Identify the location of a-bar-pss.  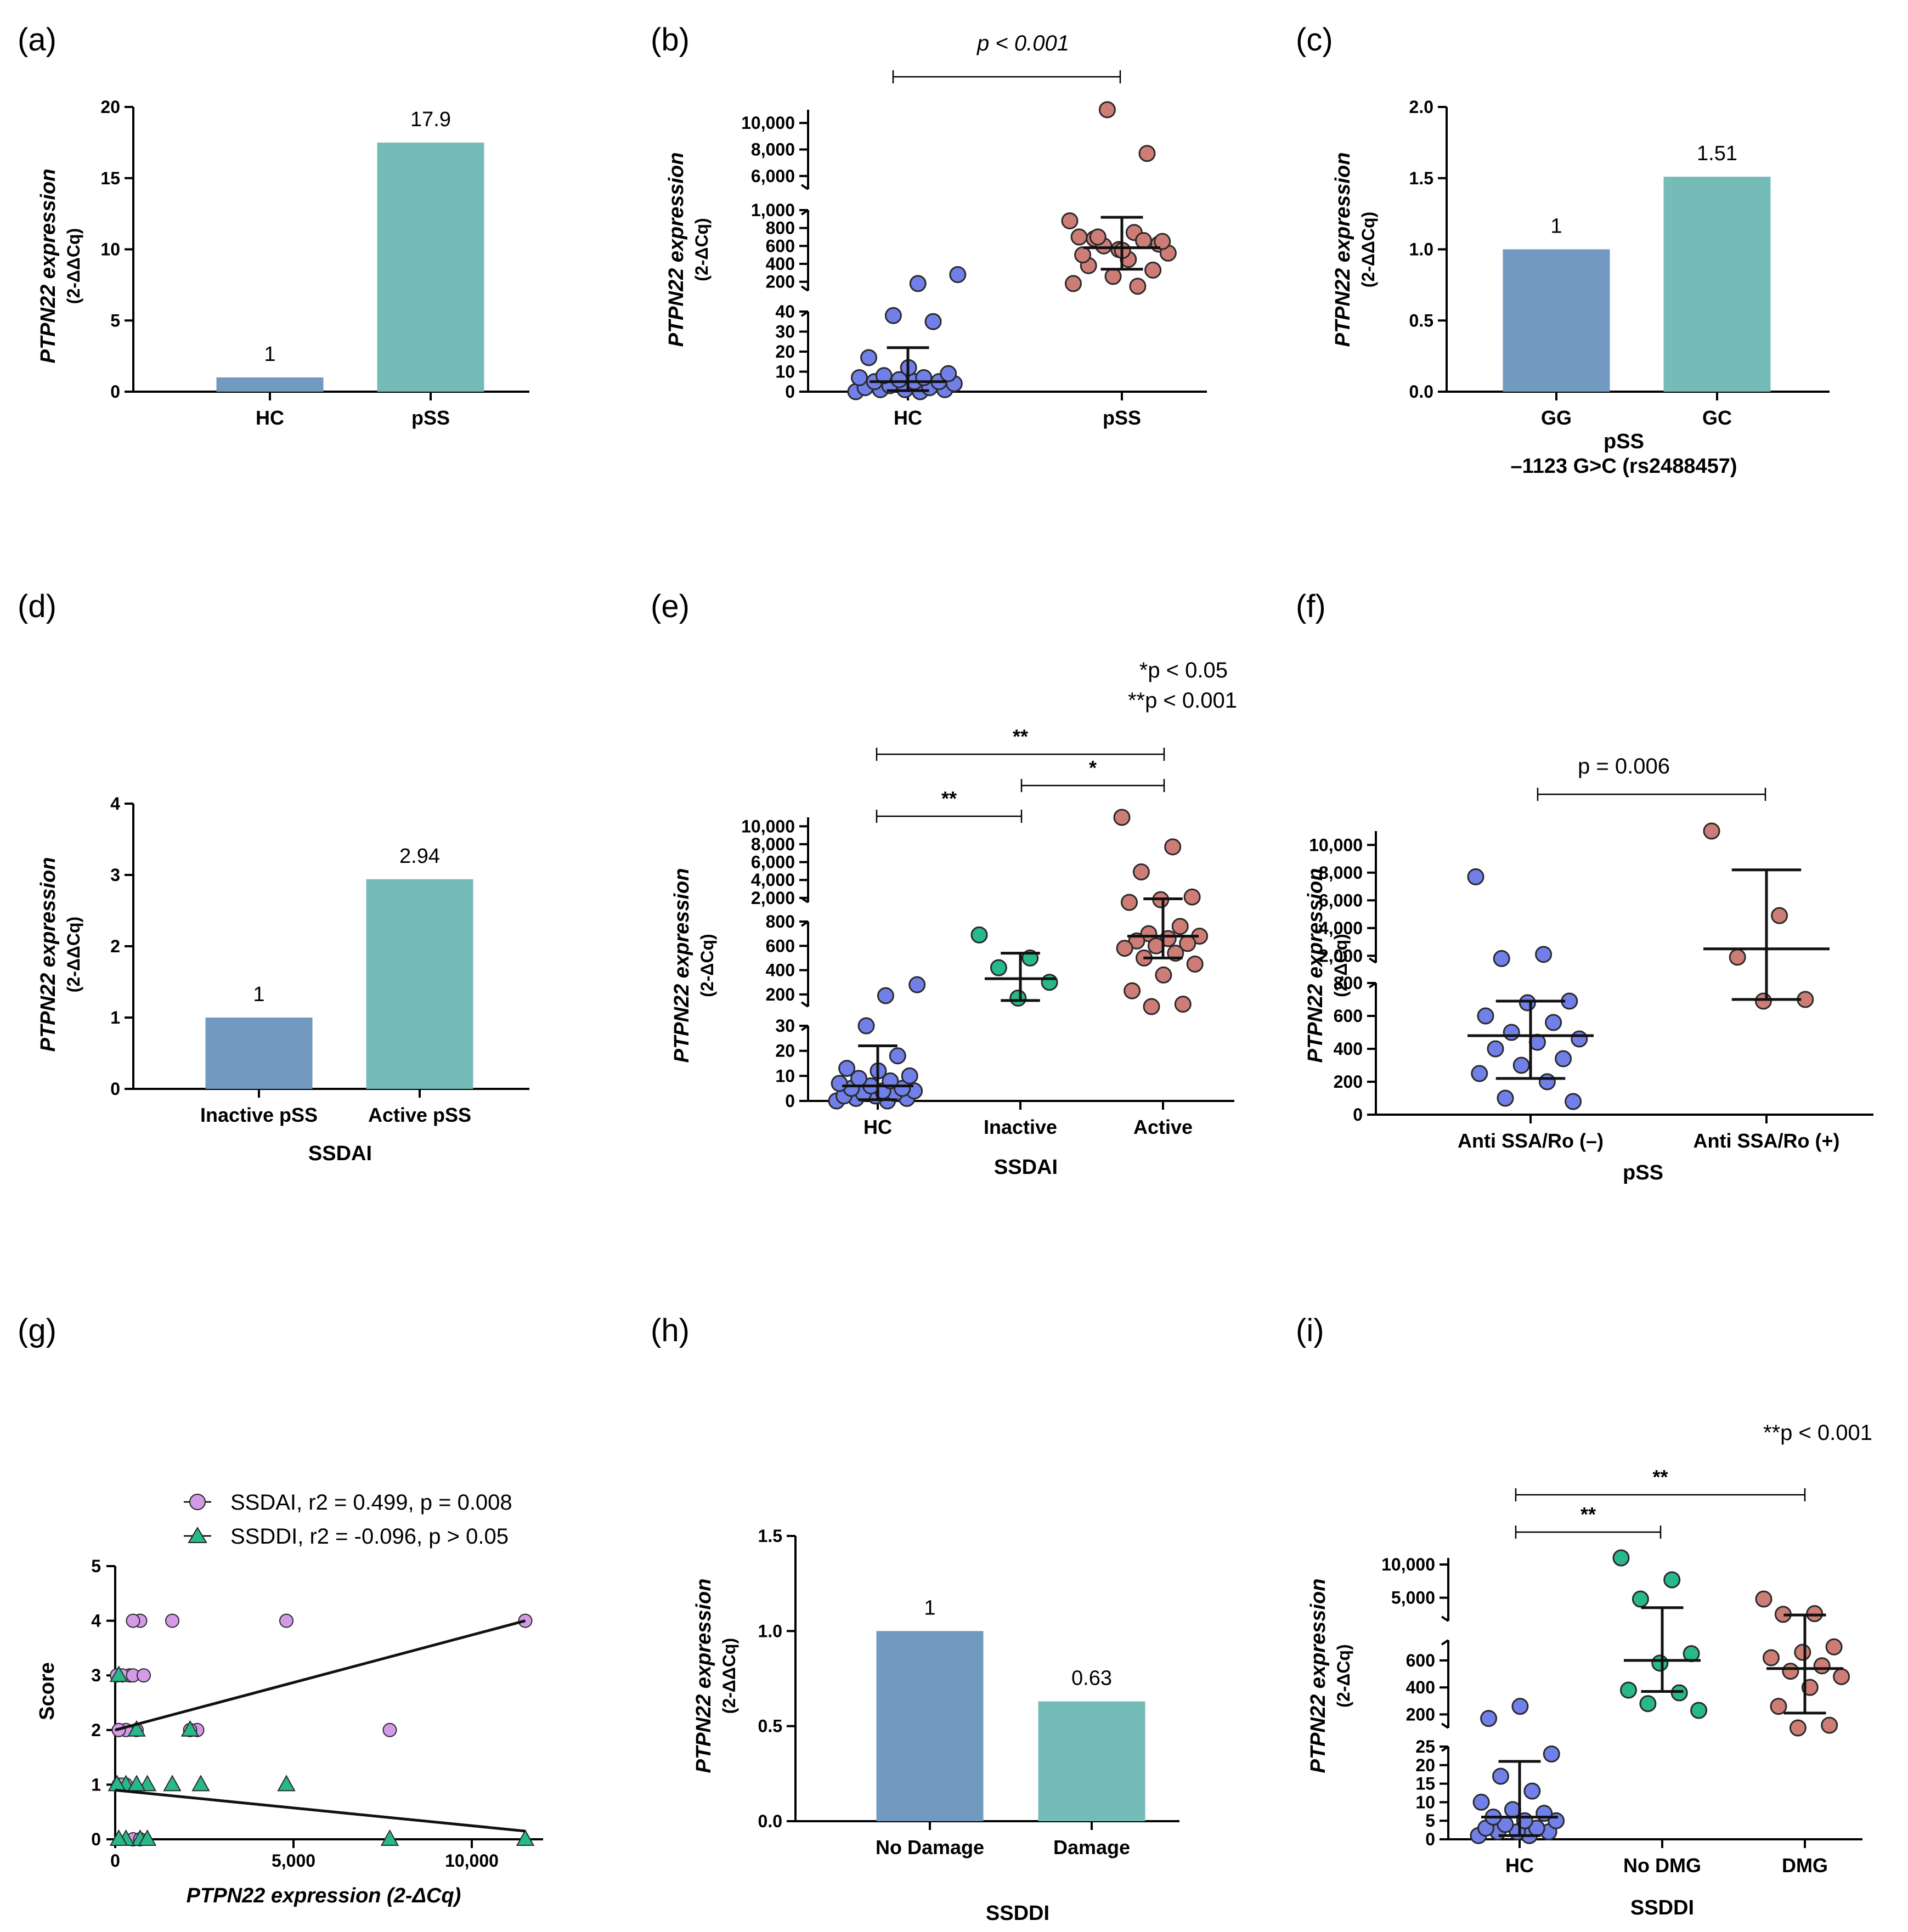
(431, 267).